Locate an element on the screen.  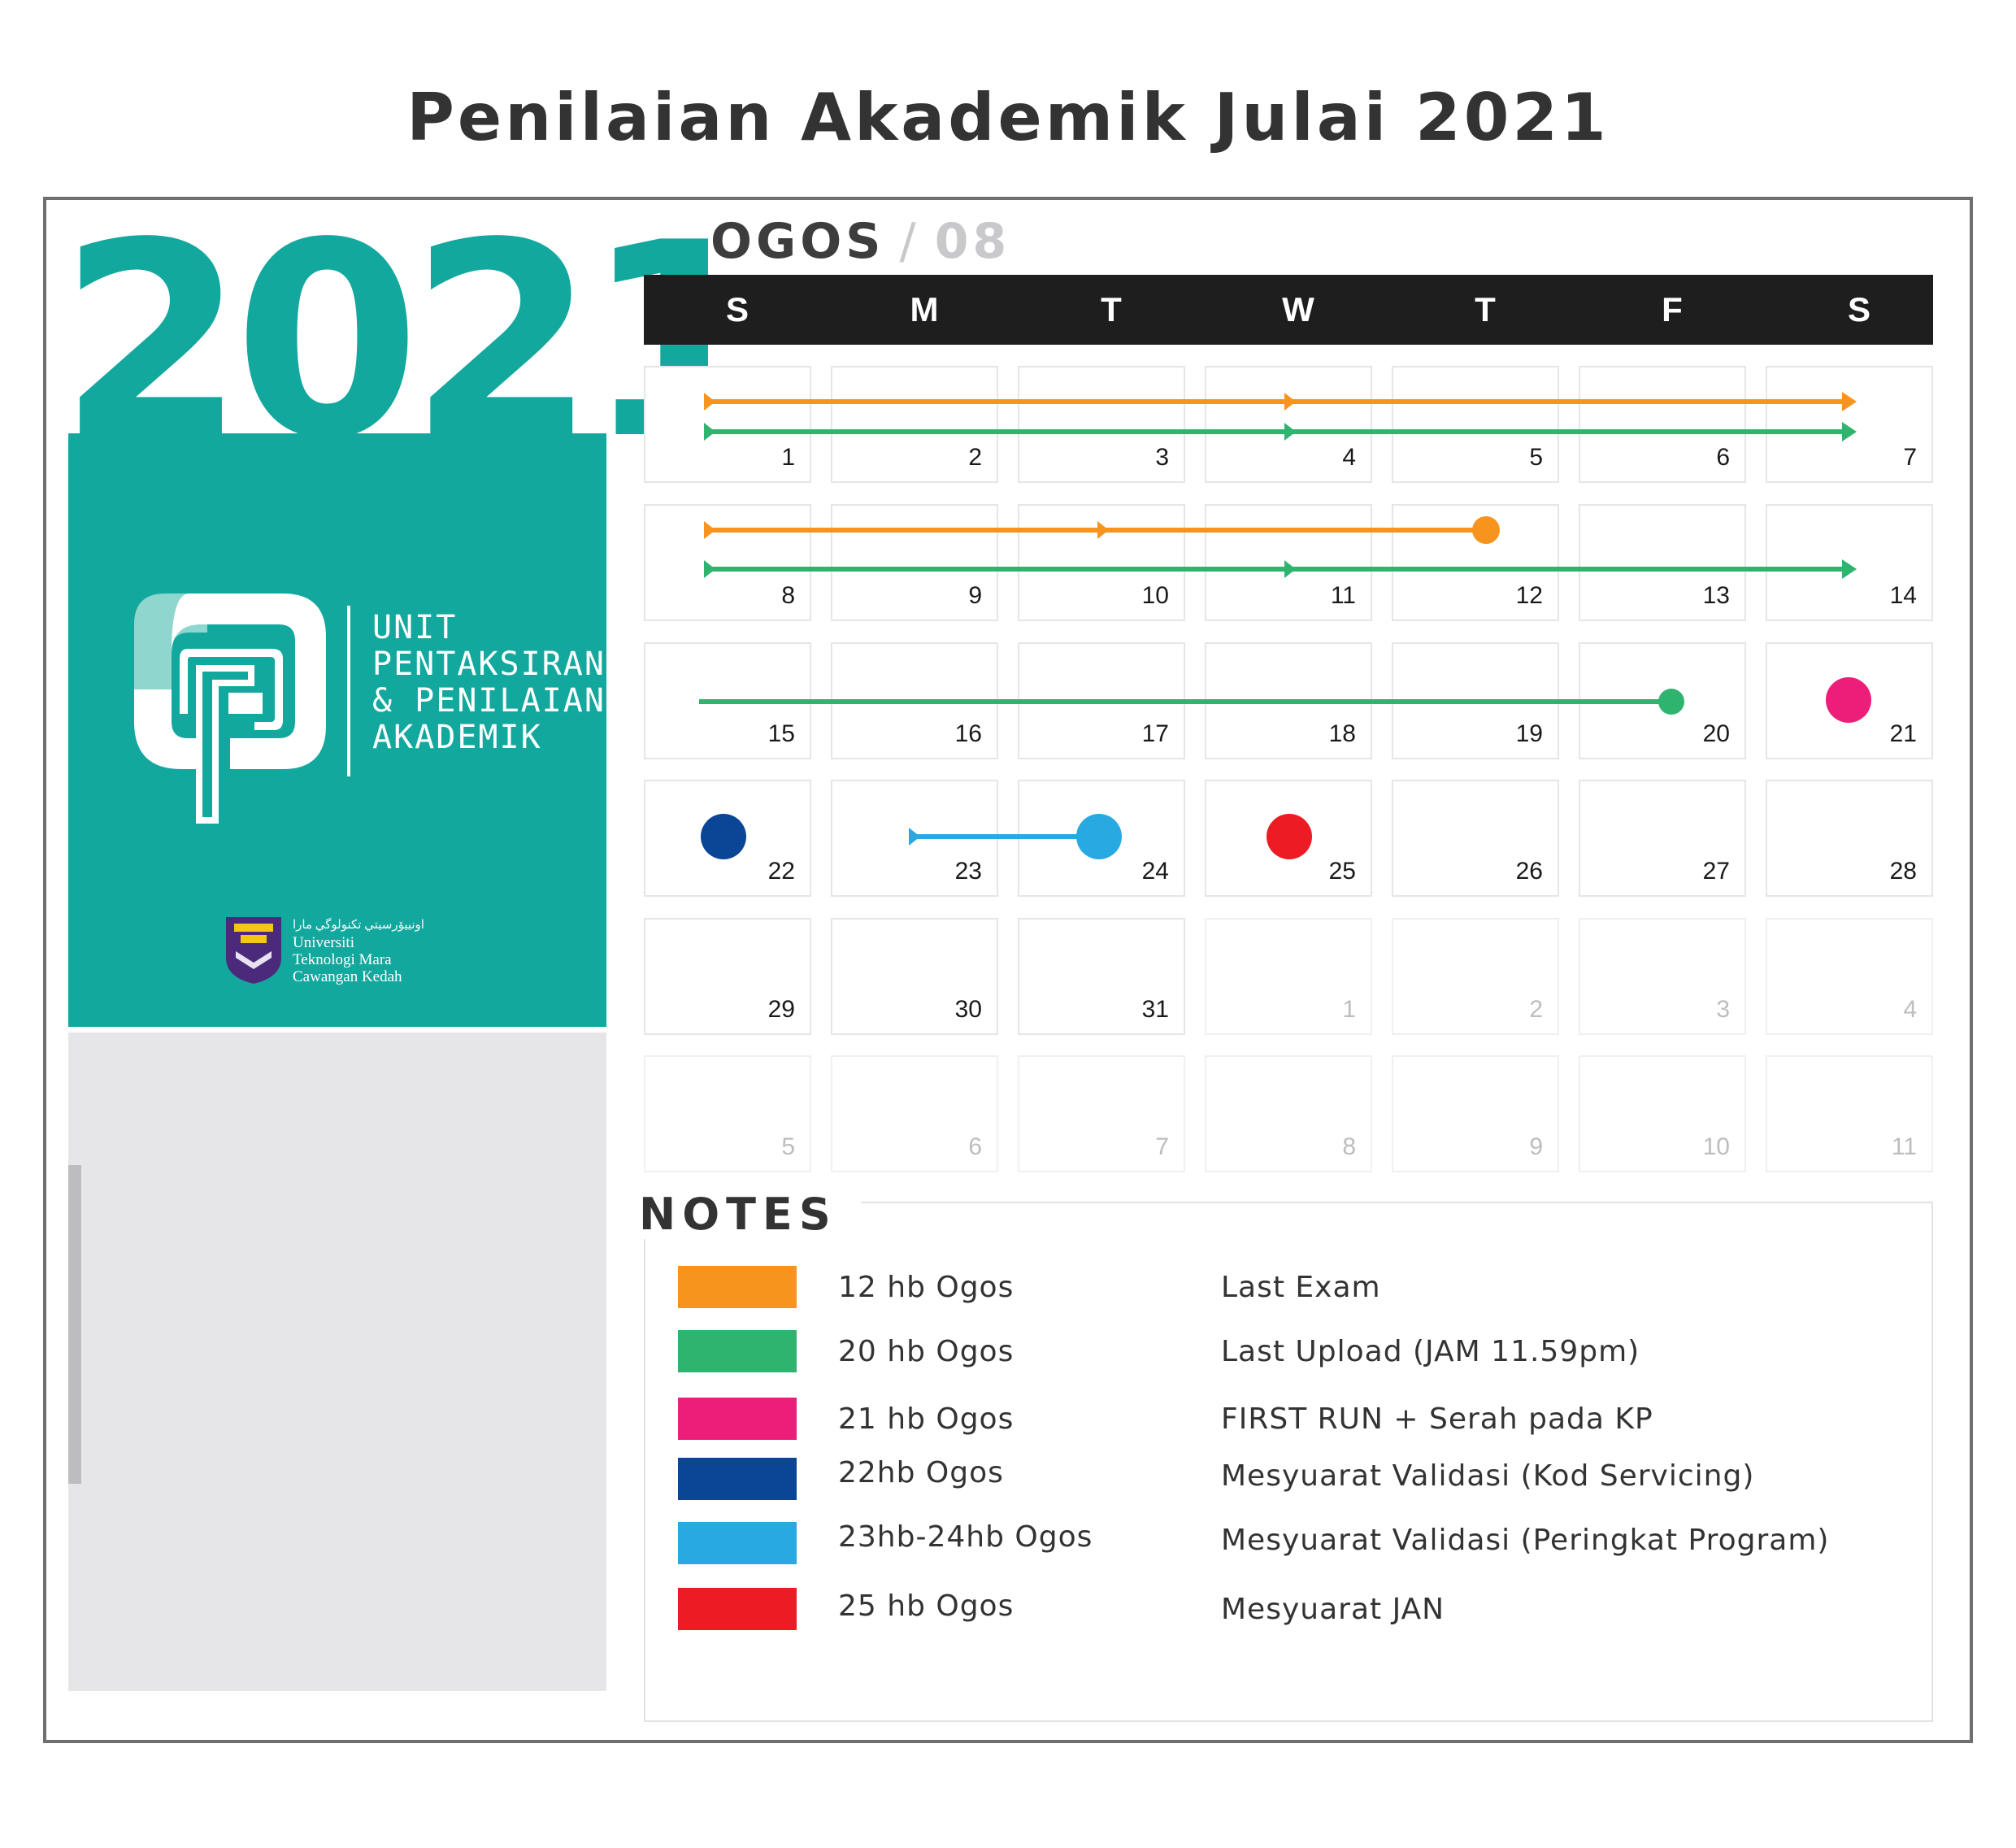
note-description: Mesyuarat JAN is located at coordinates (1333, 1609).